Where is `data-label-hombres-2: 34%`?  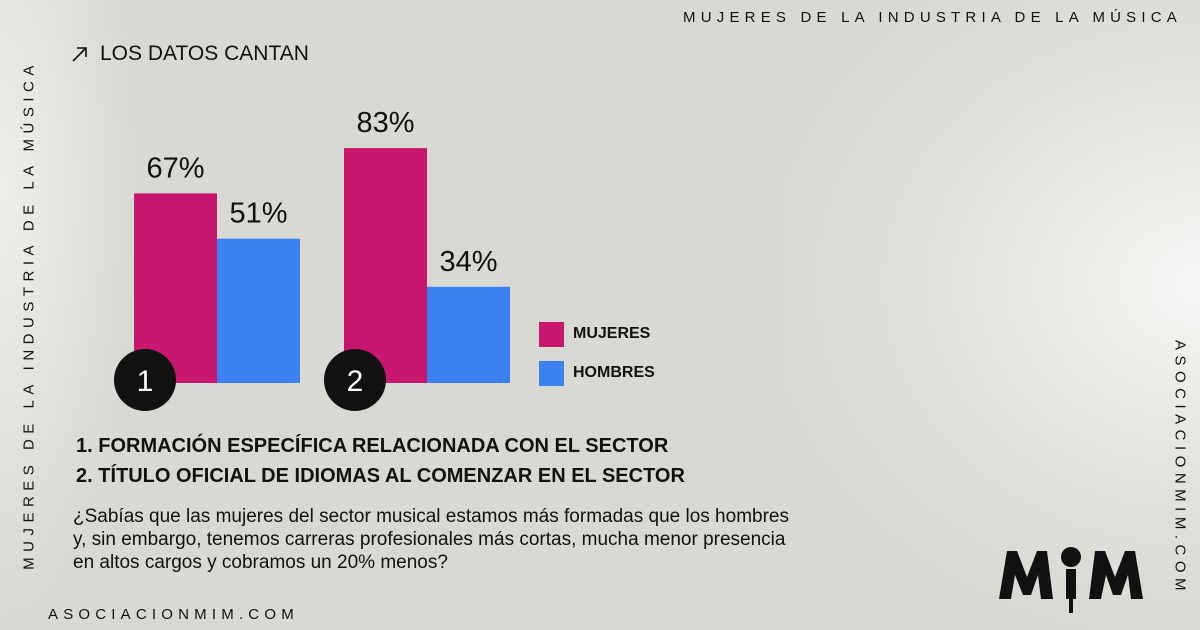
data-label-hombres-2: 34% is located at coordinates (468, 262).